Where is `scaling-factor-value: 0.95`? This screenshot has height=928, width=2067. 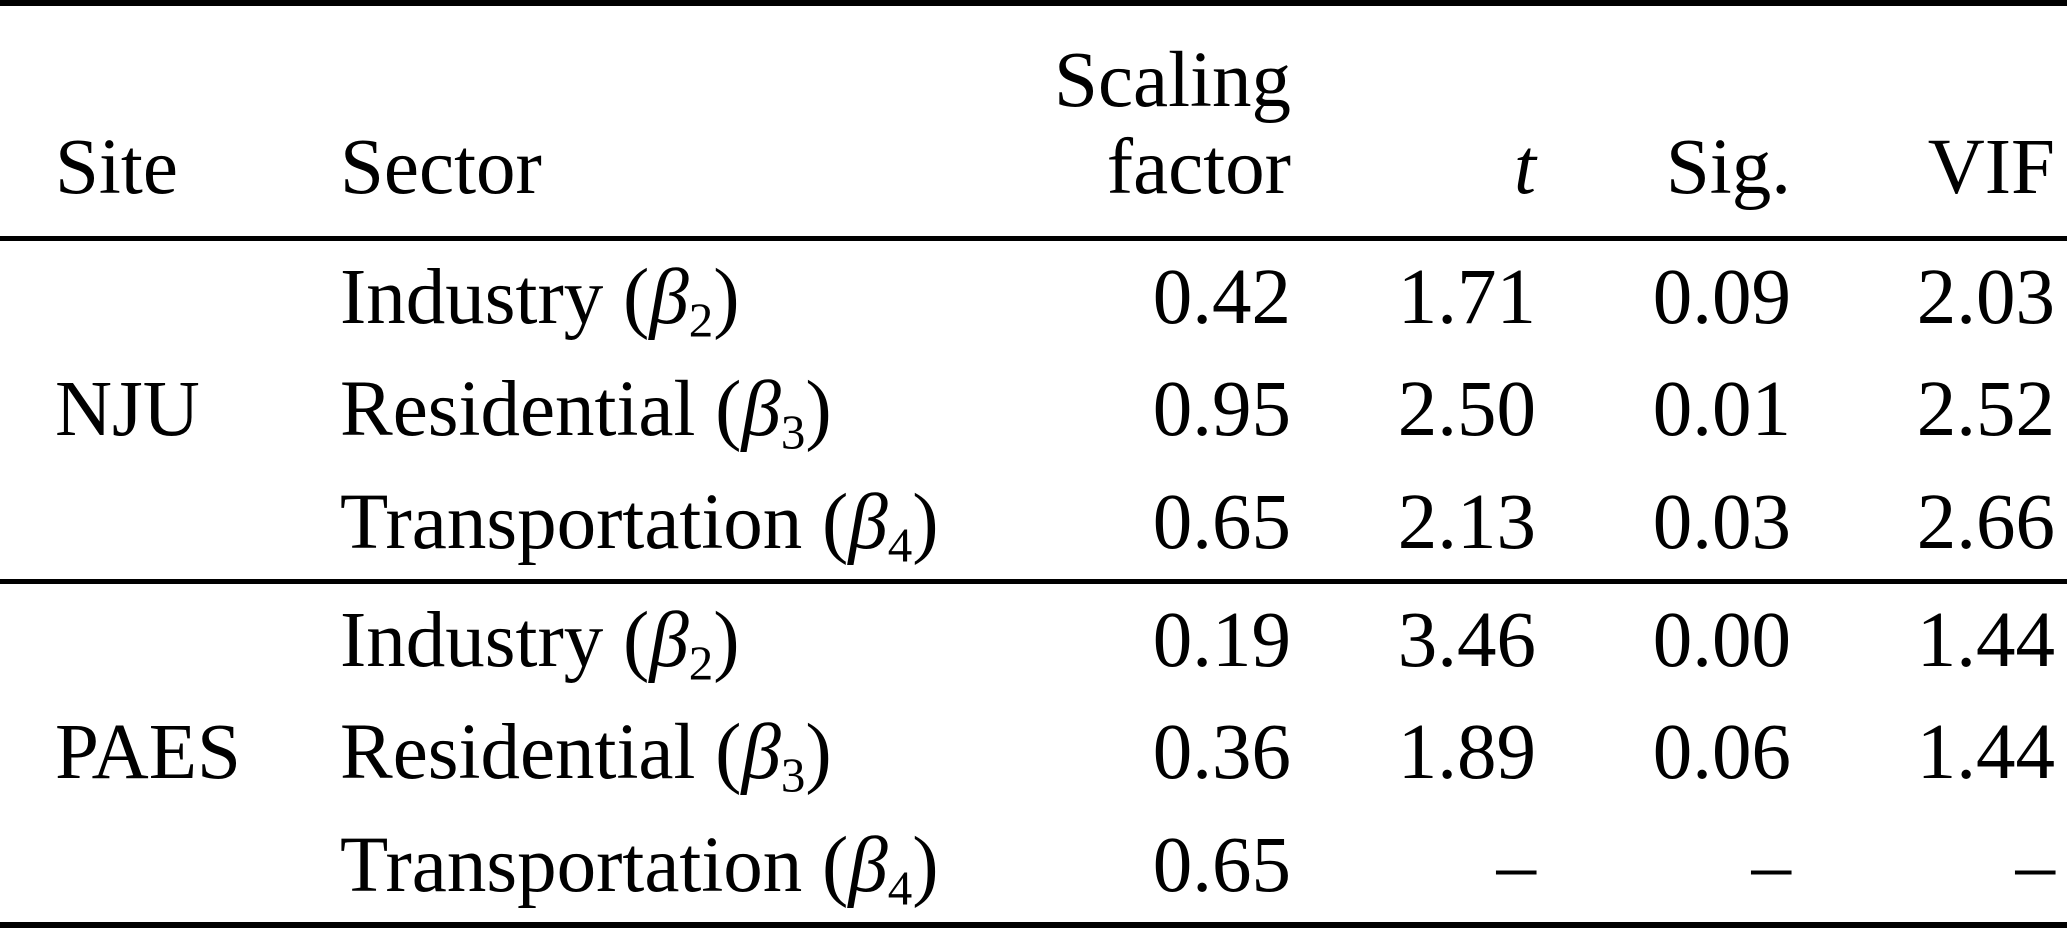 scaling-factor-value: 0.95 is located at coordinates (1221, 410).